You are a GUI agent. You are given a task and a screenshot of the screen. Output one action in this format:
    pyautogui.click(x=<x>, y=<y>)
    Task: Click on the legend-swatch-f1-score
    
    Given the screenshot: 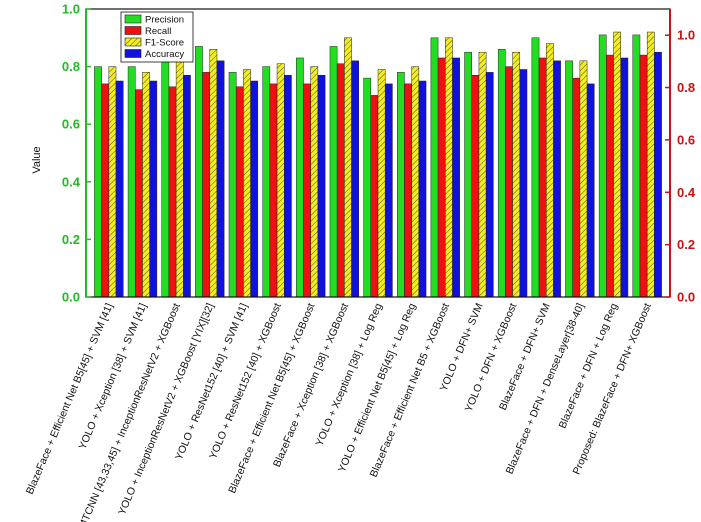 What is the action you would take?
    pyautogui.click(x=133, y=42)
    